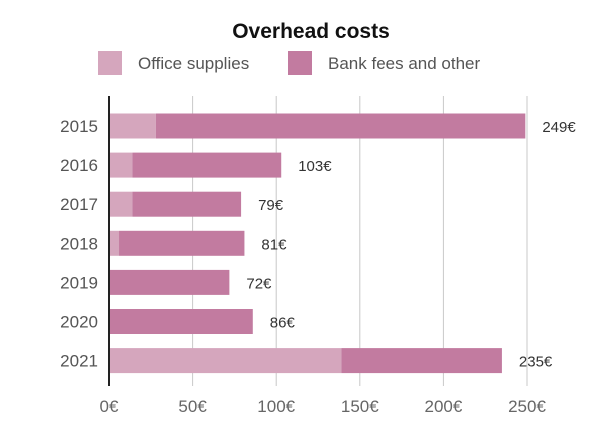 This screenshot has width=606, height=438. Describe the element at coordinates (271, 205) in the screenshot. I see `data-label-2017: 79€` at that location.